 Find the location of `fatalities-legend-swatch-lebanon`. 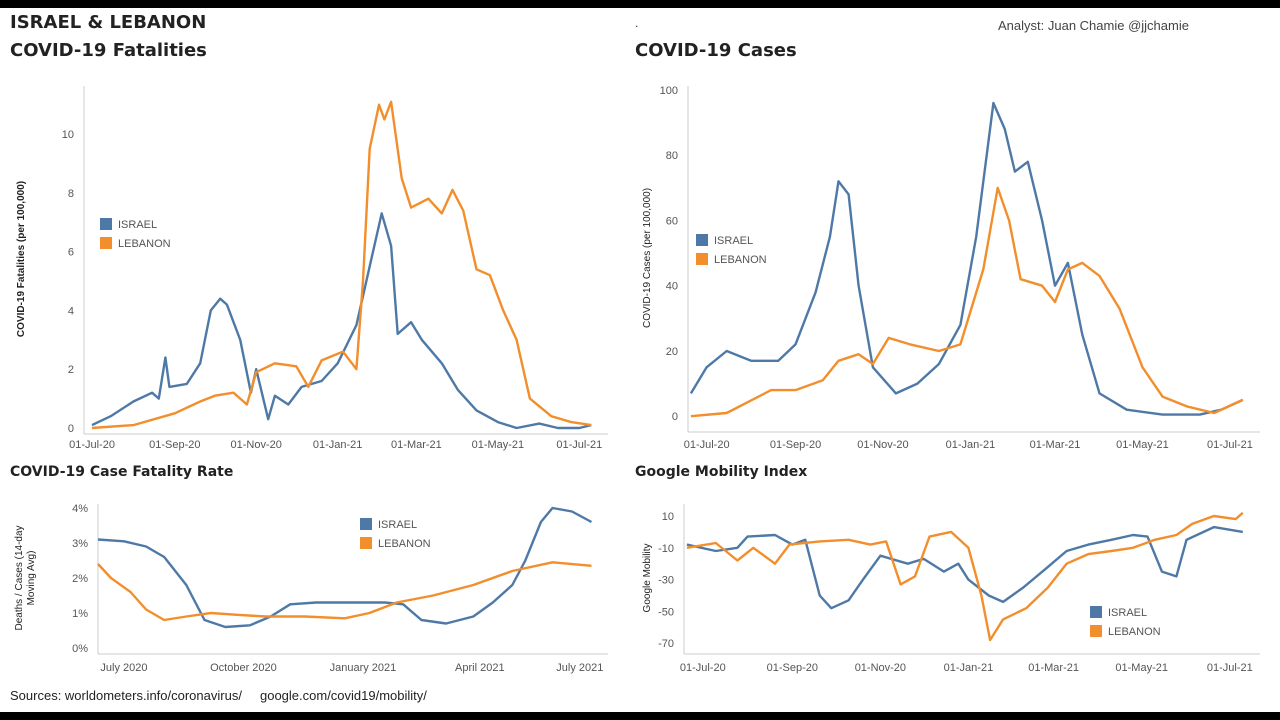

fatalities-legend-swatch-lebanon is located at coordinates (106, 243).